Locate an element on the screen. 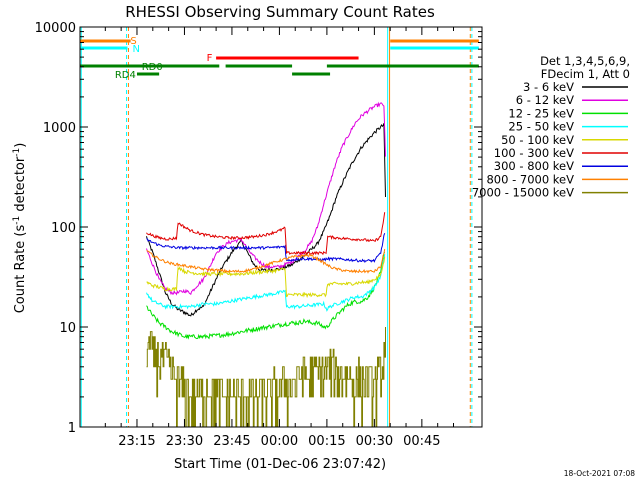 The height and width of the screenshot is (480, 640). flag-label-s: S is located at coordinates (133, 41).